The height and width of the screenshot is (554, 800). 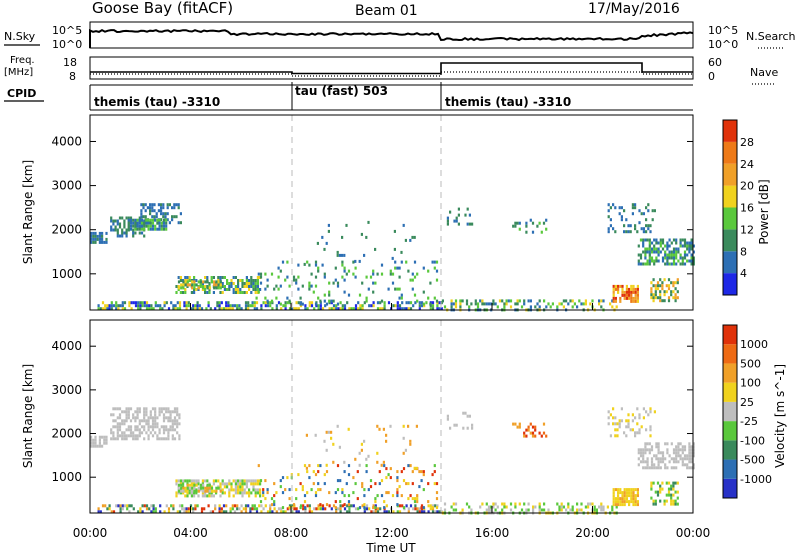 I want to click on power-colorbar-label: Power [dB], so click(x=764, y=211).